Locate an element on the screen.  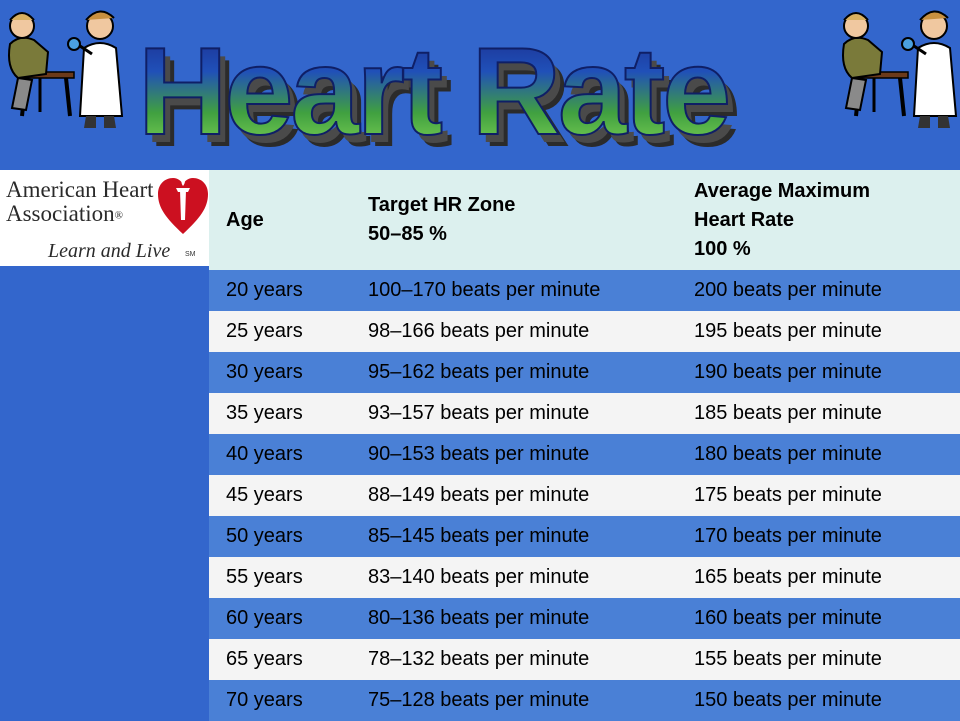
cell-age: 55 years is located at coordinates (280, 577).